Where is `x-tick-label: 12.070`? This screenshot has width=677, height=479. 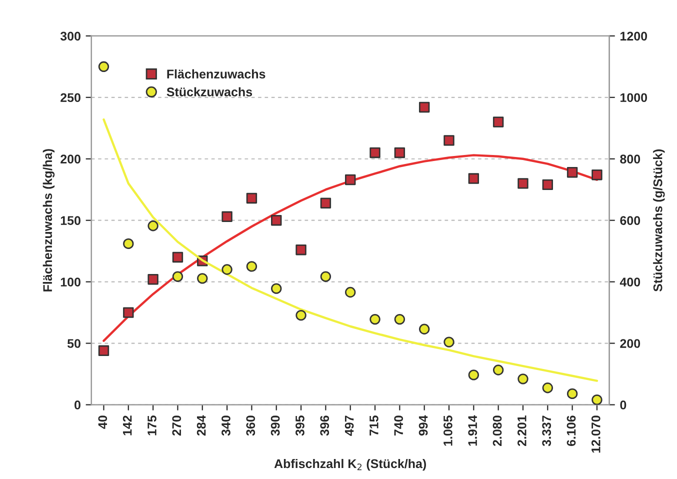
x-tick-label: 12.070 is located at coordinates (595, 434).